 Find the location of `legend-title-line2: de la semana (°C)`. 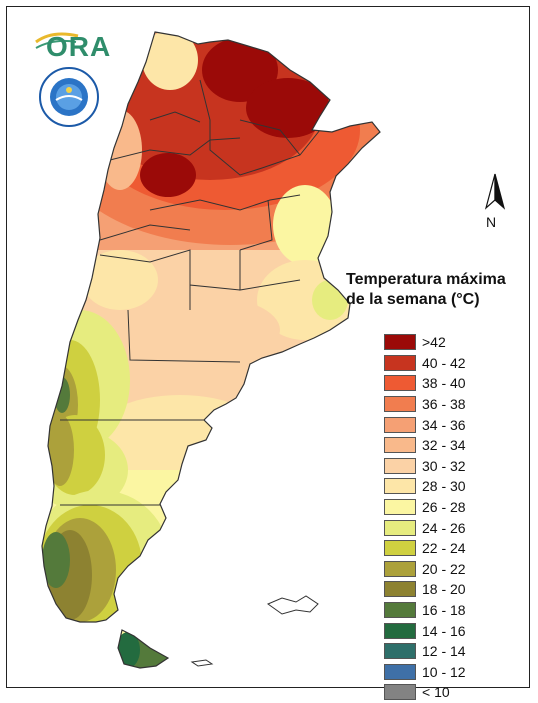

legend-title-line2: de la semana (°C) is located at coordinates (413, 299).